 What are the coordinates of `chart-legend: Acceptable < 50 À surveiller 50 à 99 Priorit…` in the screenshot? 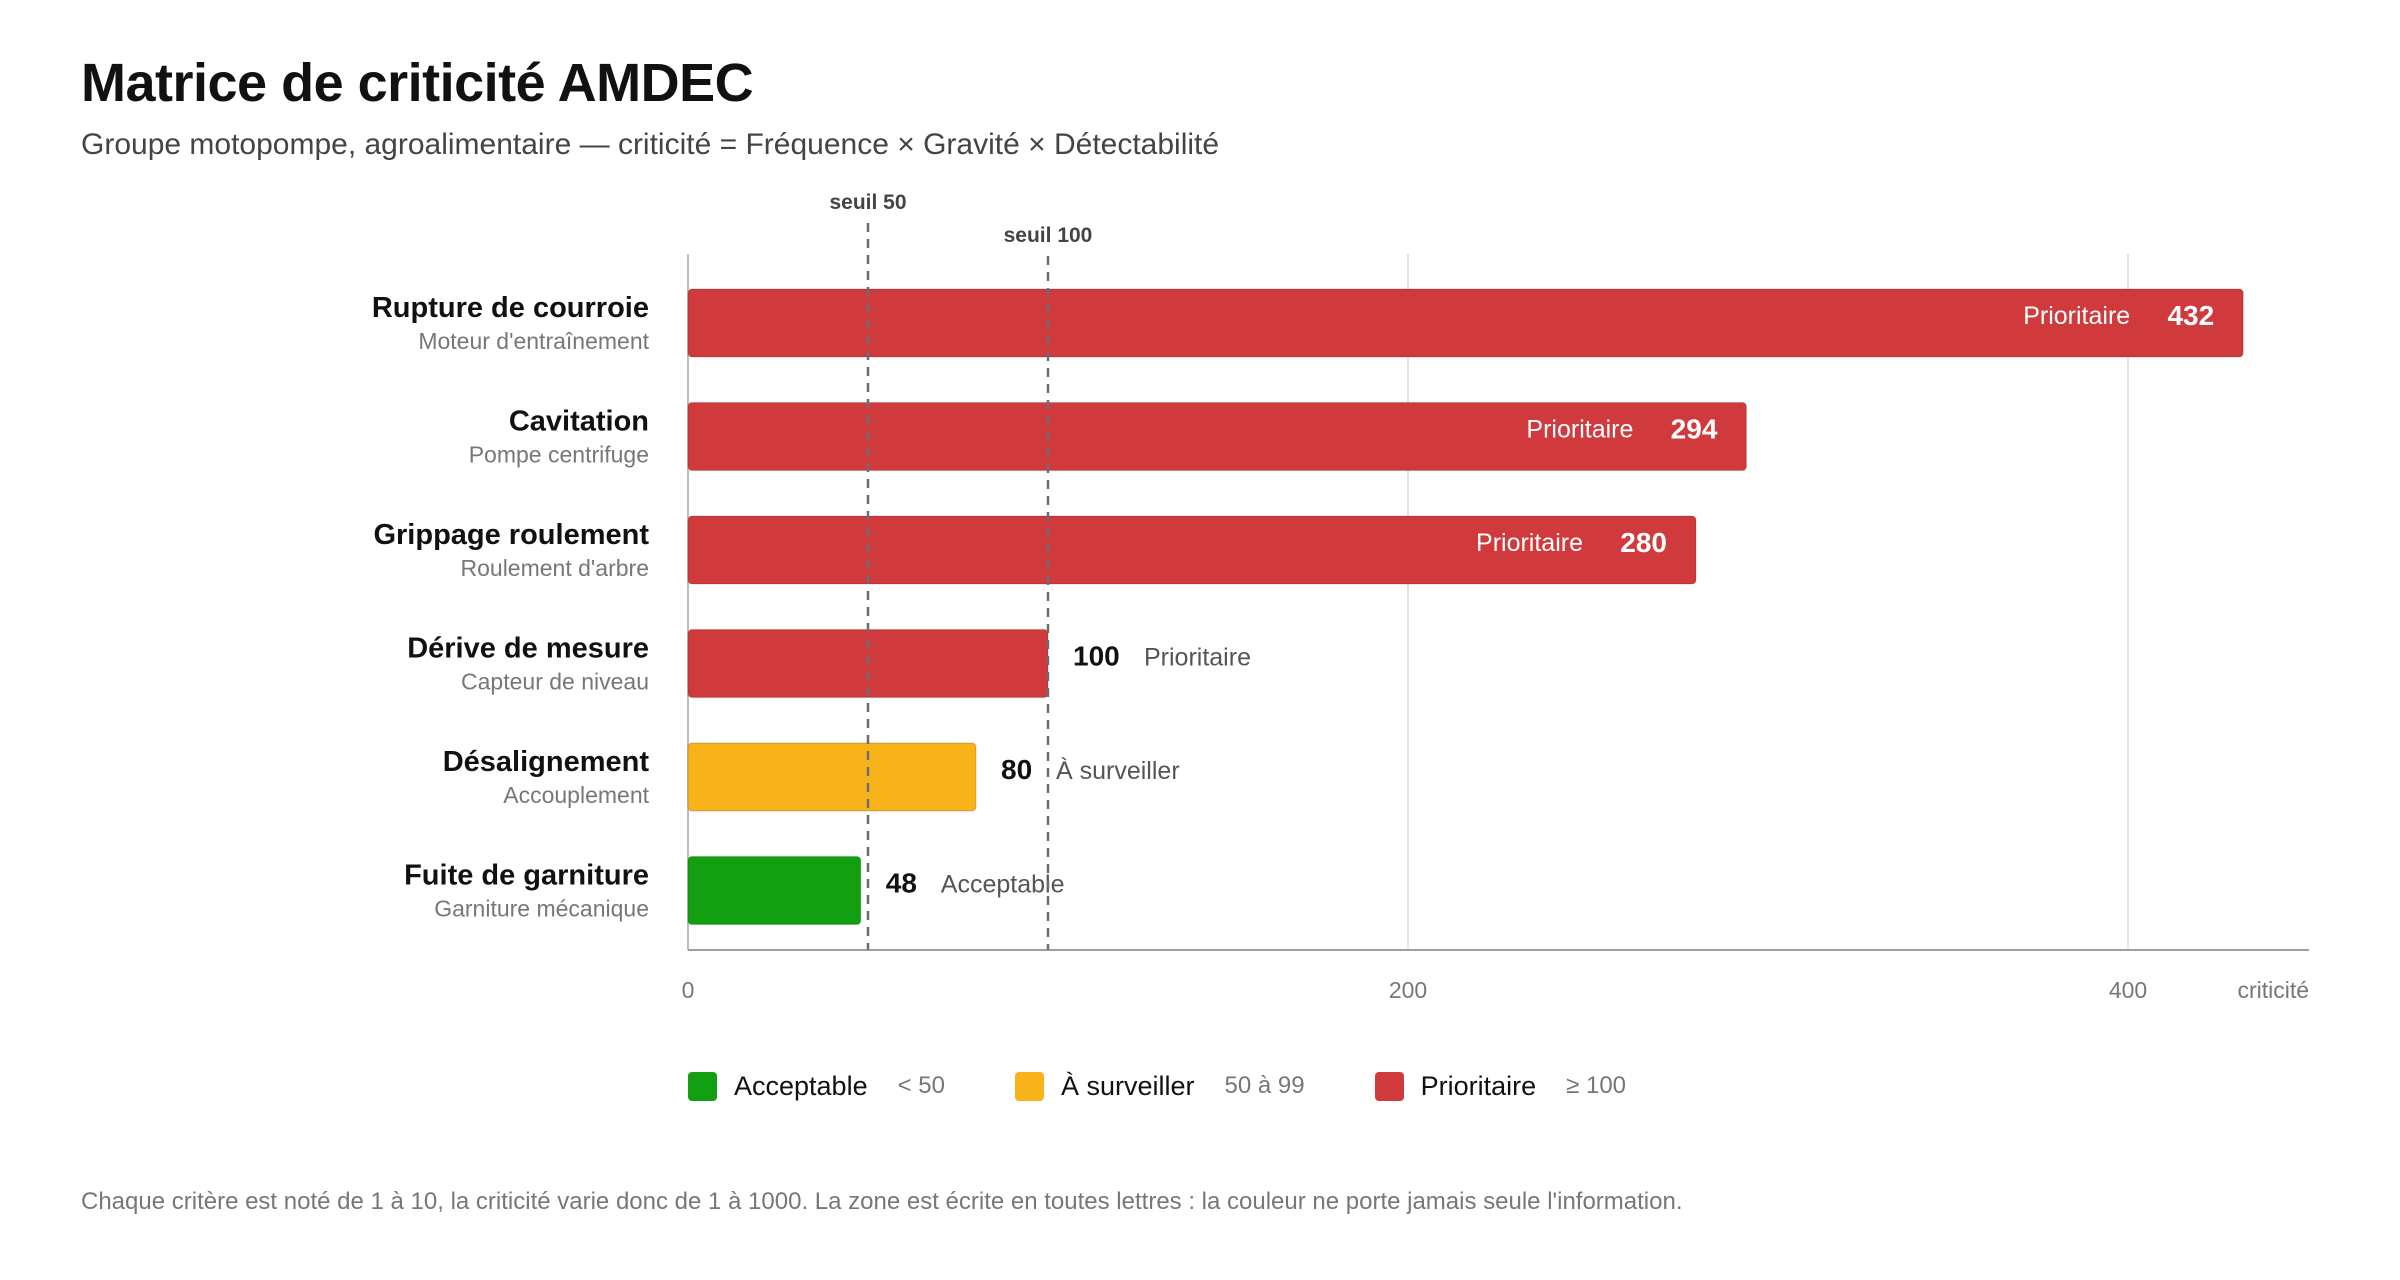 It's located at (1192, 1086).